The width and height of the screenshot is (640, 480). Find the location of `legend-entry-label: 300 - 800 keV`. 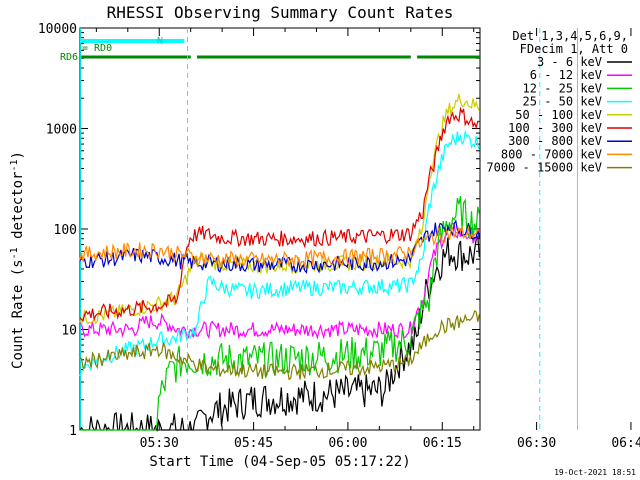

legend-entry-label: 300 - 800 keV is located at coordinates (555, 141).